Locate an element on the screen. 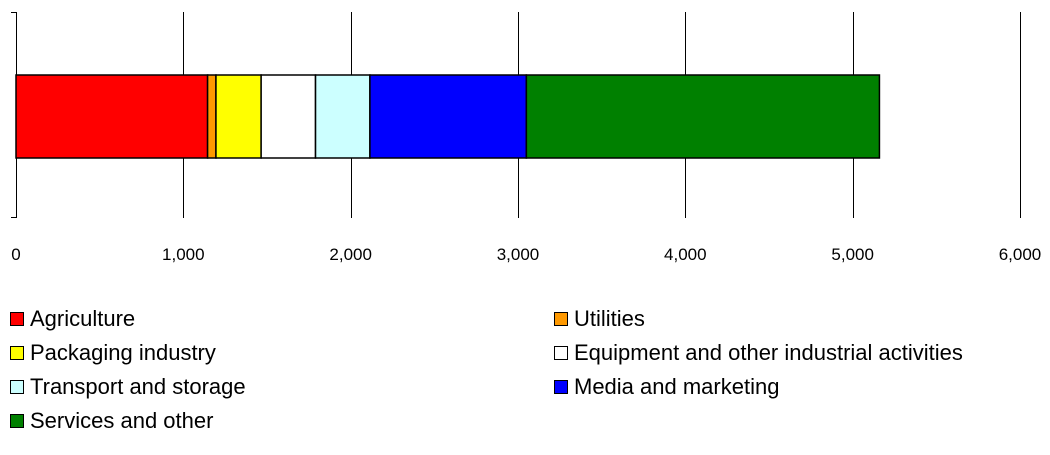  x-tick-label: 1,000 is located at coordinates (183, 254).